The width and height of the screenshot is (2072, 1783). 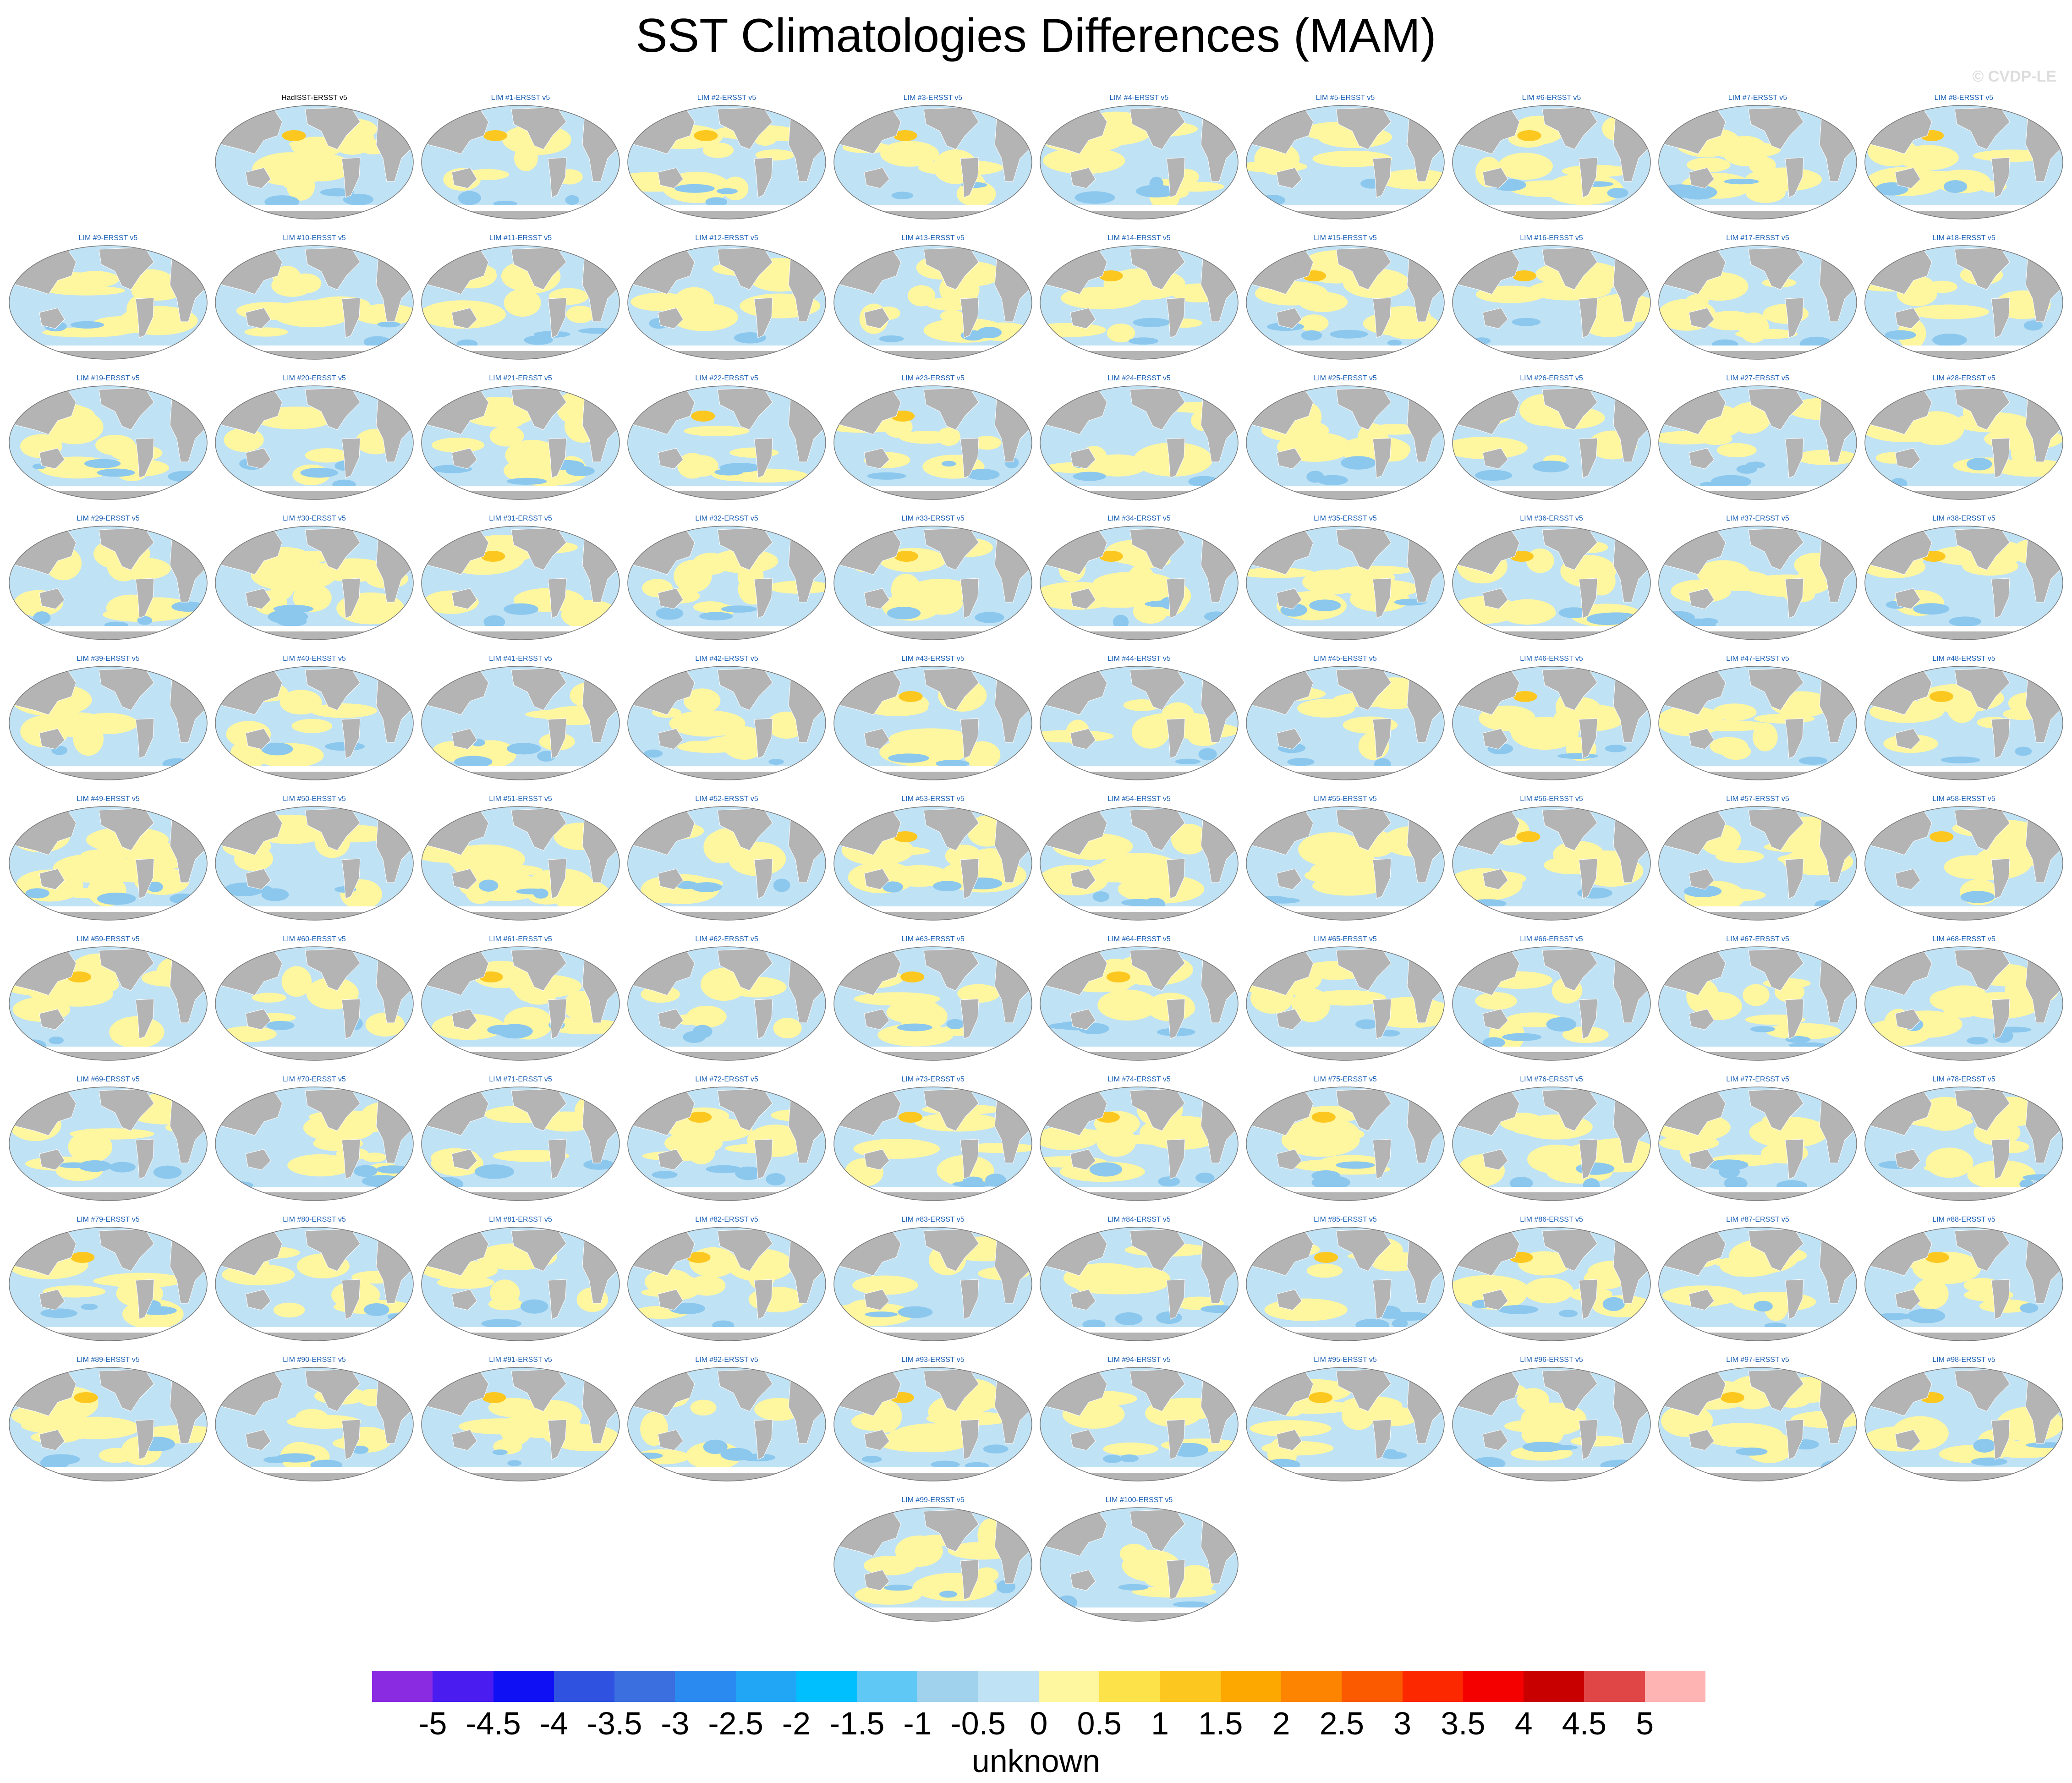 I want to click on panel-title: LIM #8-ERSST v5, so click(x=1964, y=98).